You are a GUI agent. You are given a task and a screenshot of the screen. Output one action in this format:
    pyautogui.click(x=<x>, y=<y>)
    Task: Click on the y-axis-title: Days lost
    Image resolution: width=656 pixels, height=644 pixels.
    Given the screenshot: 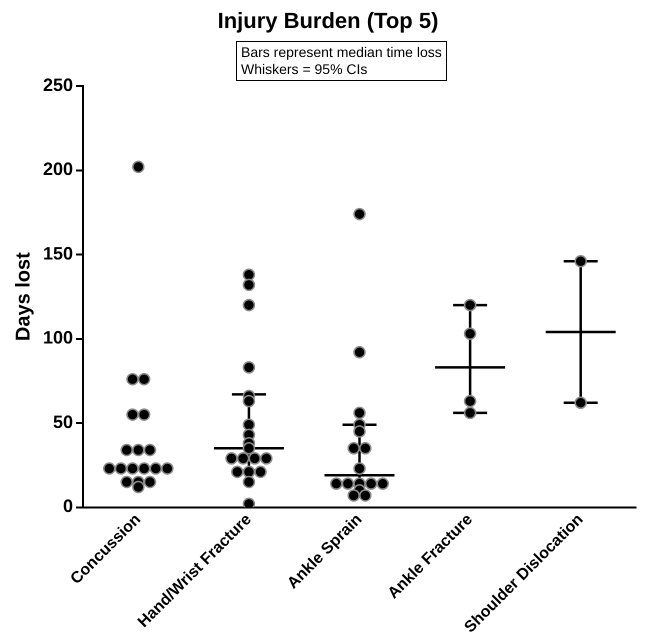 What is the action you would take?
    pyautogui.click(x=23, y=297)
    